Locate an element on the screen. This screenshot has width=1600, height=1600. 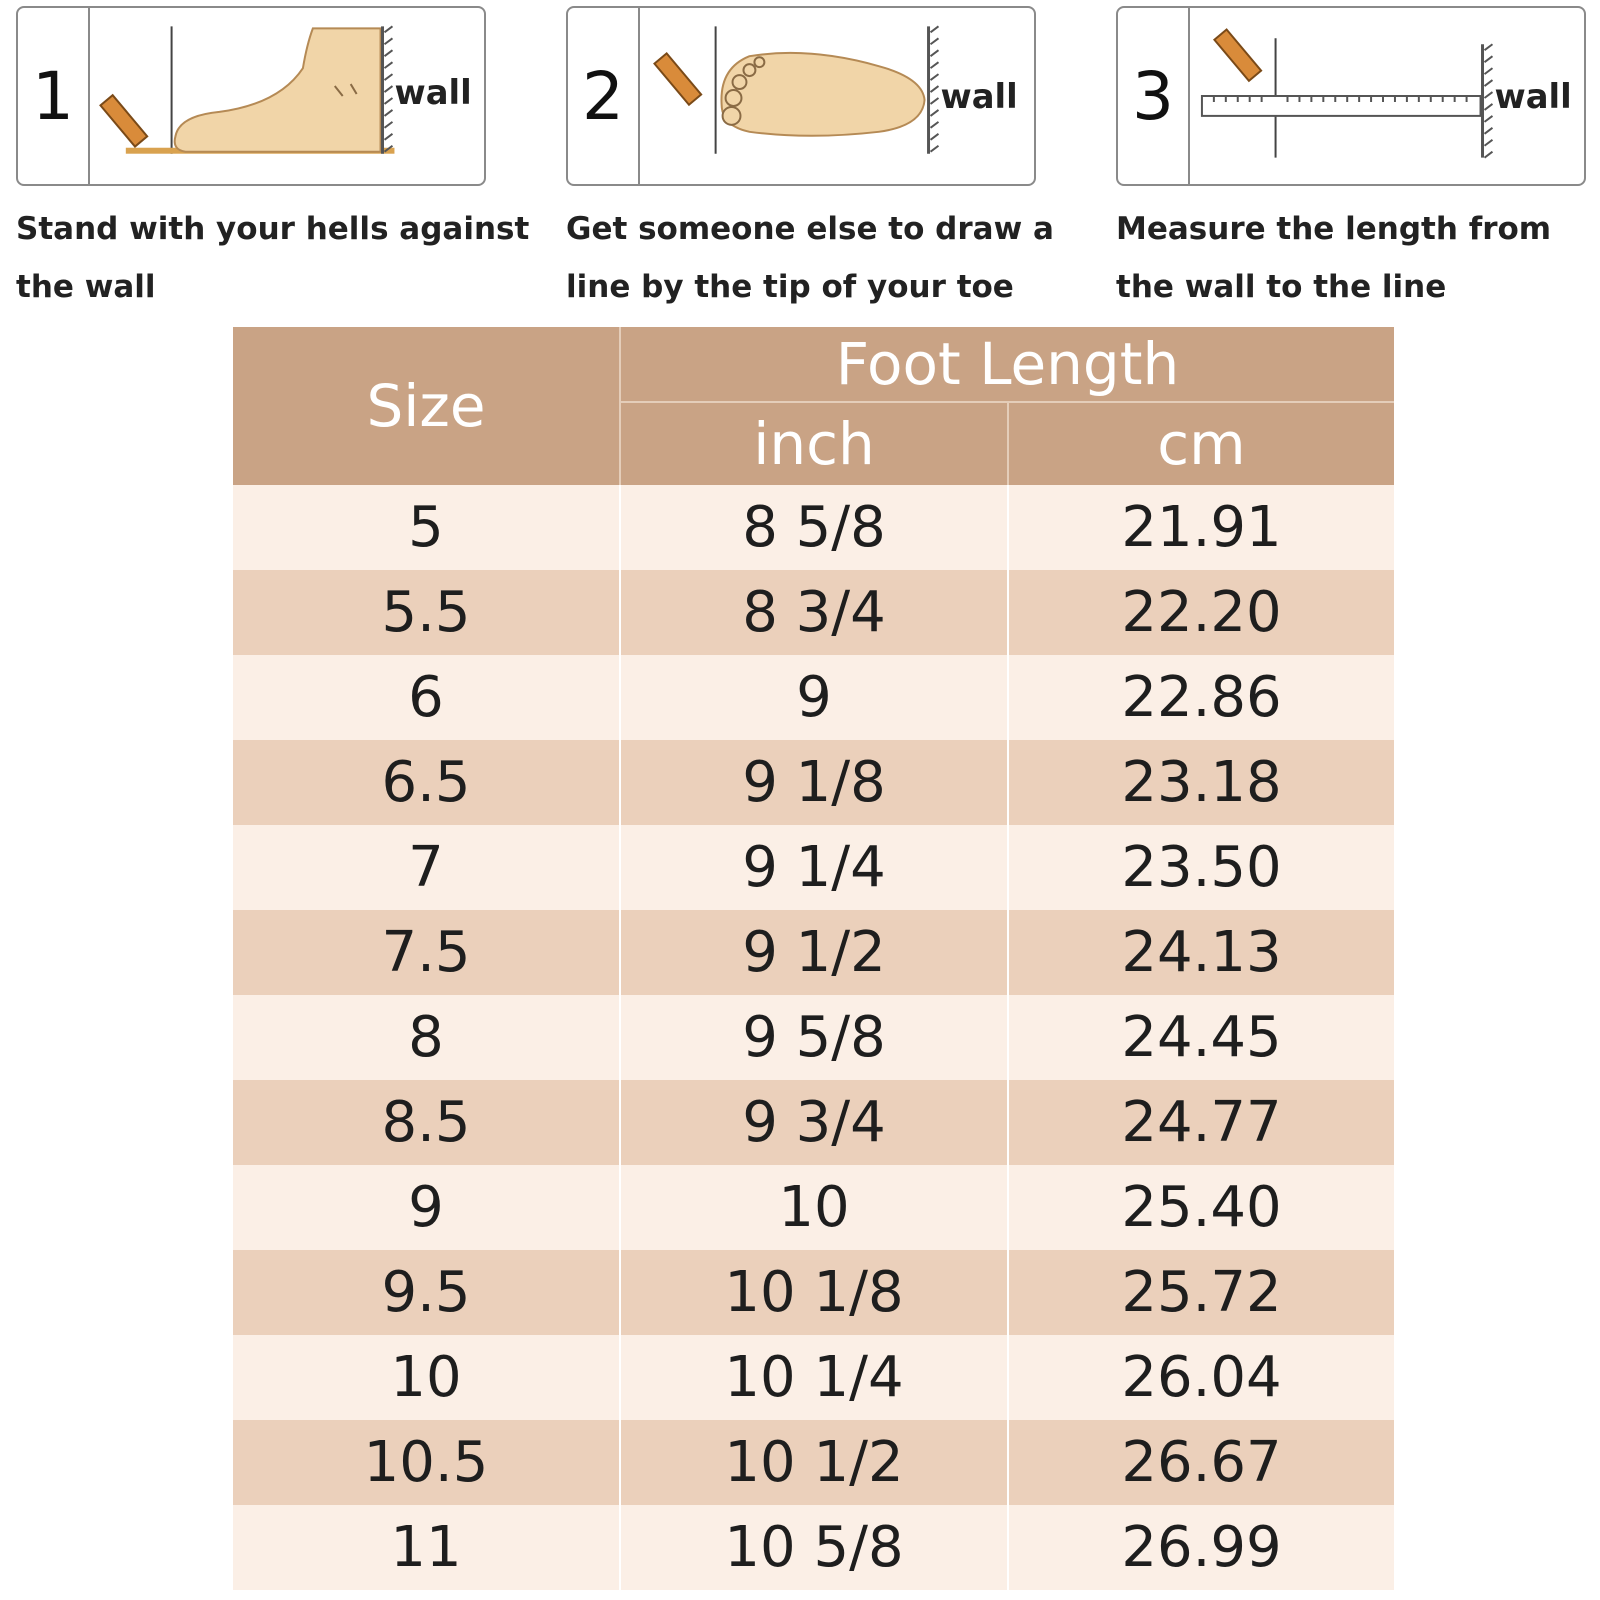
step-2-caption-line1: Get someone else to draw a is located at coordinates (810, 229).